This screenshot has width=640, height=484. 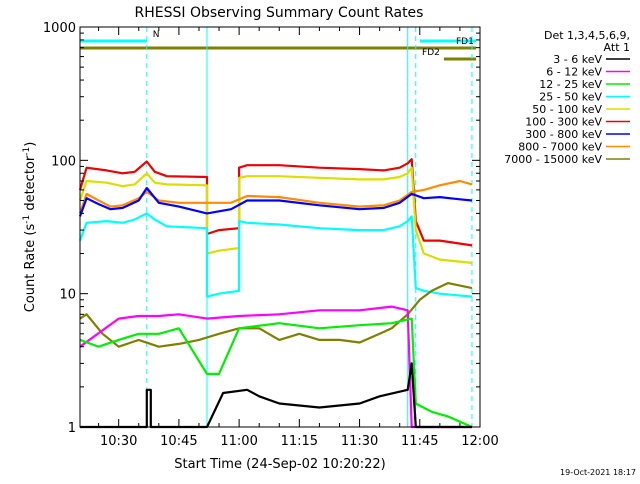 What do you see at coordinates (563, 122) in the screenshot?
I see `legend-entry-label-5: 100 - 300 keV` at bounding box center [563, 122].